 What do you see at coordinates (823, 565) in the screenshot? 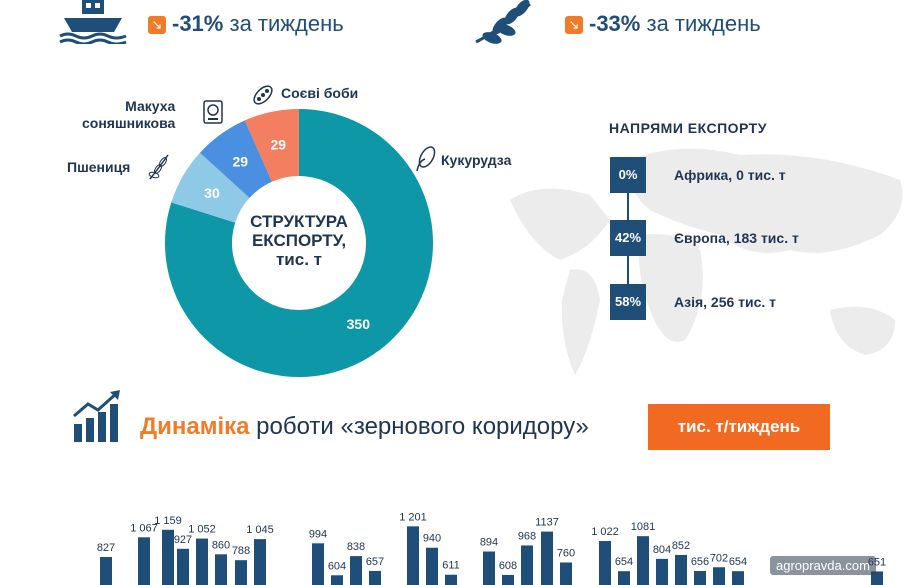
I see `watermark: agropravda.com` at bounding box center [823, 565].